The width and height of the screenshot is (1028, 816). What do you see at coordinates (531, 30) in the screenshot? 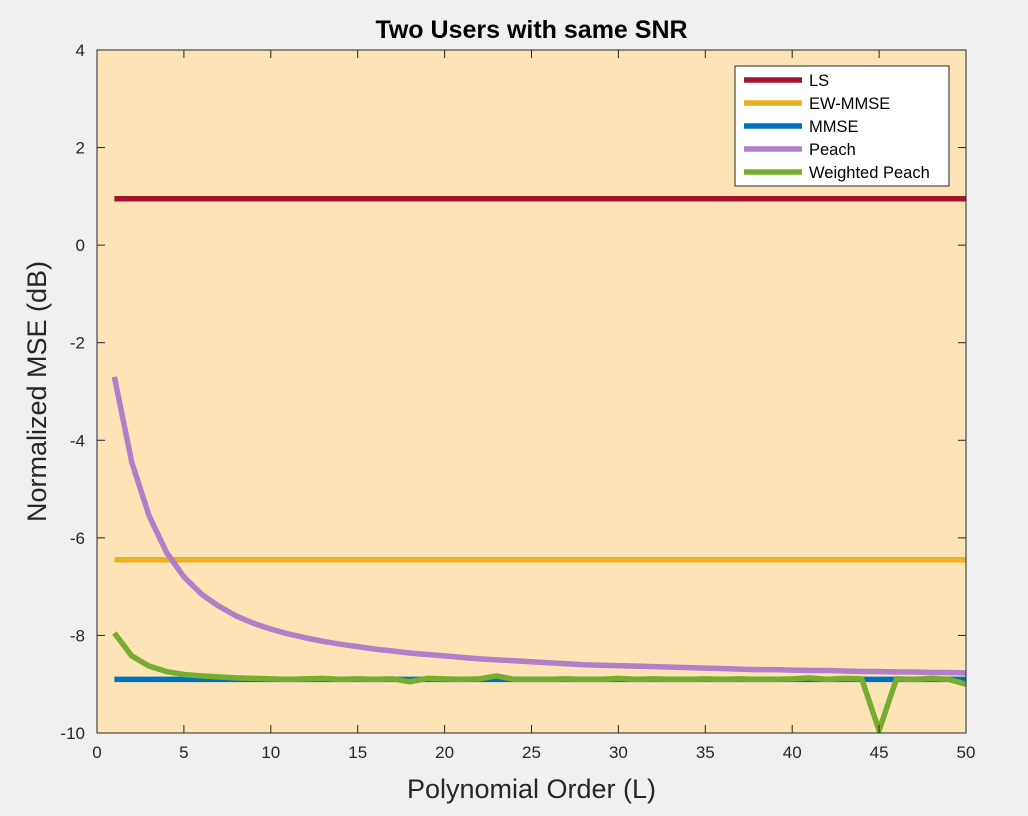
I see `chart-title: Two Users with same SNR` at bounding box center [531, 30].